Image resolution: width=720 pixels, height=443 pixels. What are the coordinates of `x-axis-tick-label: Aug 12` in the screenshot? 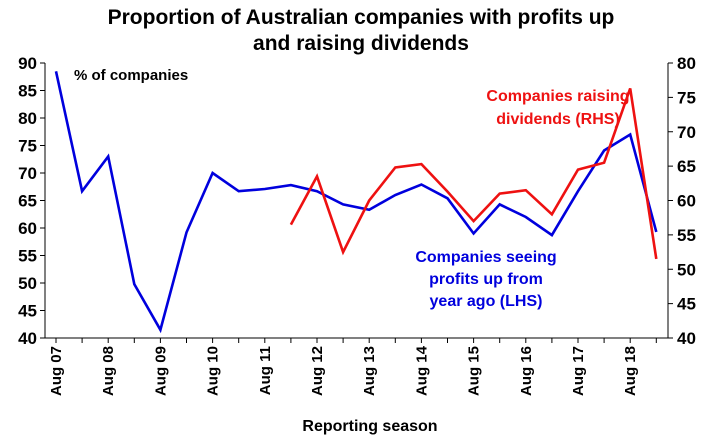 It's located at (317, 371).